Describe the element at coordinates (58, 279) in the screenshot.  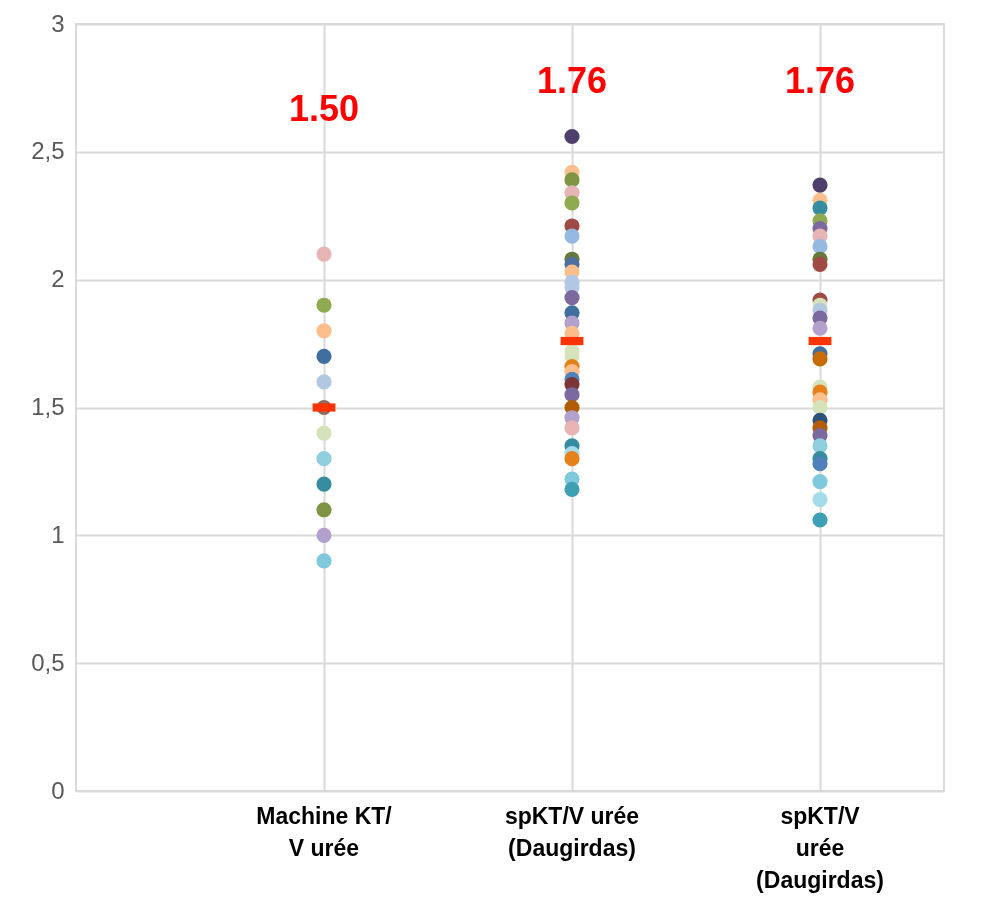
I see `y-tick-label: 2` at that location.